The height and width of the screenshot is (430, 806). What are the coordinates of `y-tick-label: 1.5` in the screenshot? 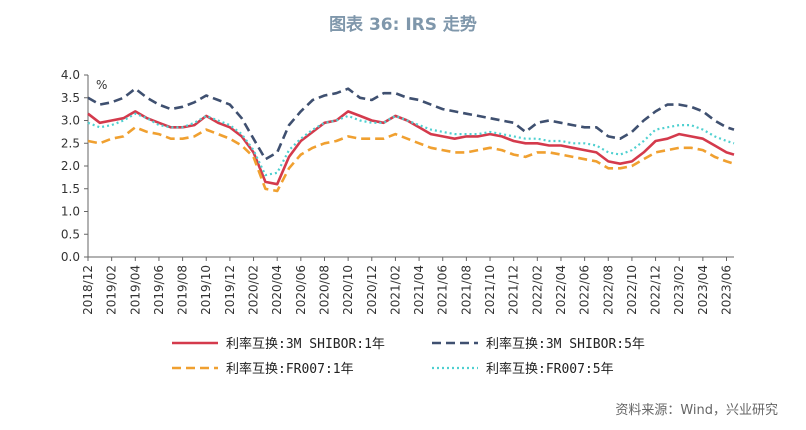 It's located at (70, 189).